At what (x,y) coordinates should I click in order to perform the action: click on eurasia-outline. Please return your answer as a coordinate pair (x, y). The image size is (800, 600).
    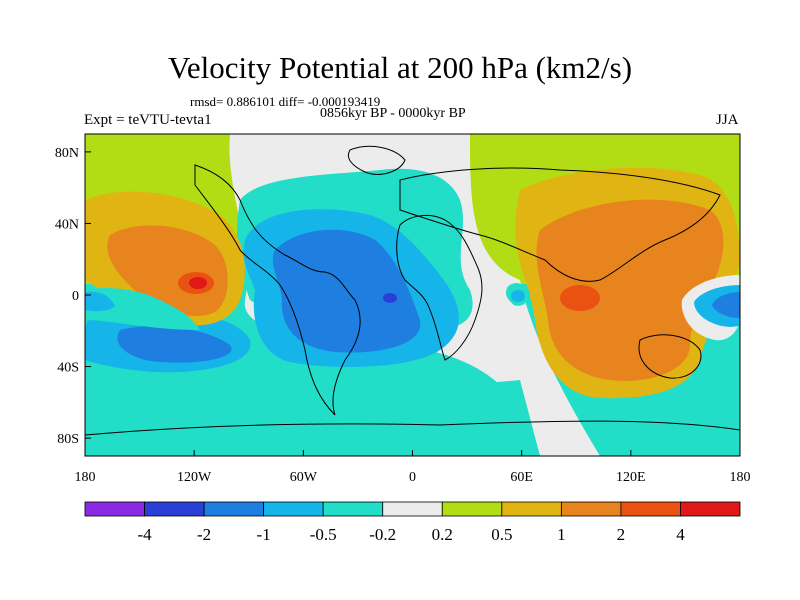
    Looking at the image, I should click on (560, 224).